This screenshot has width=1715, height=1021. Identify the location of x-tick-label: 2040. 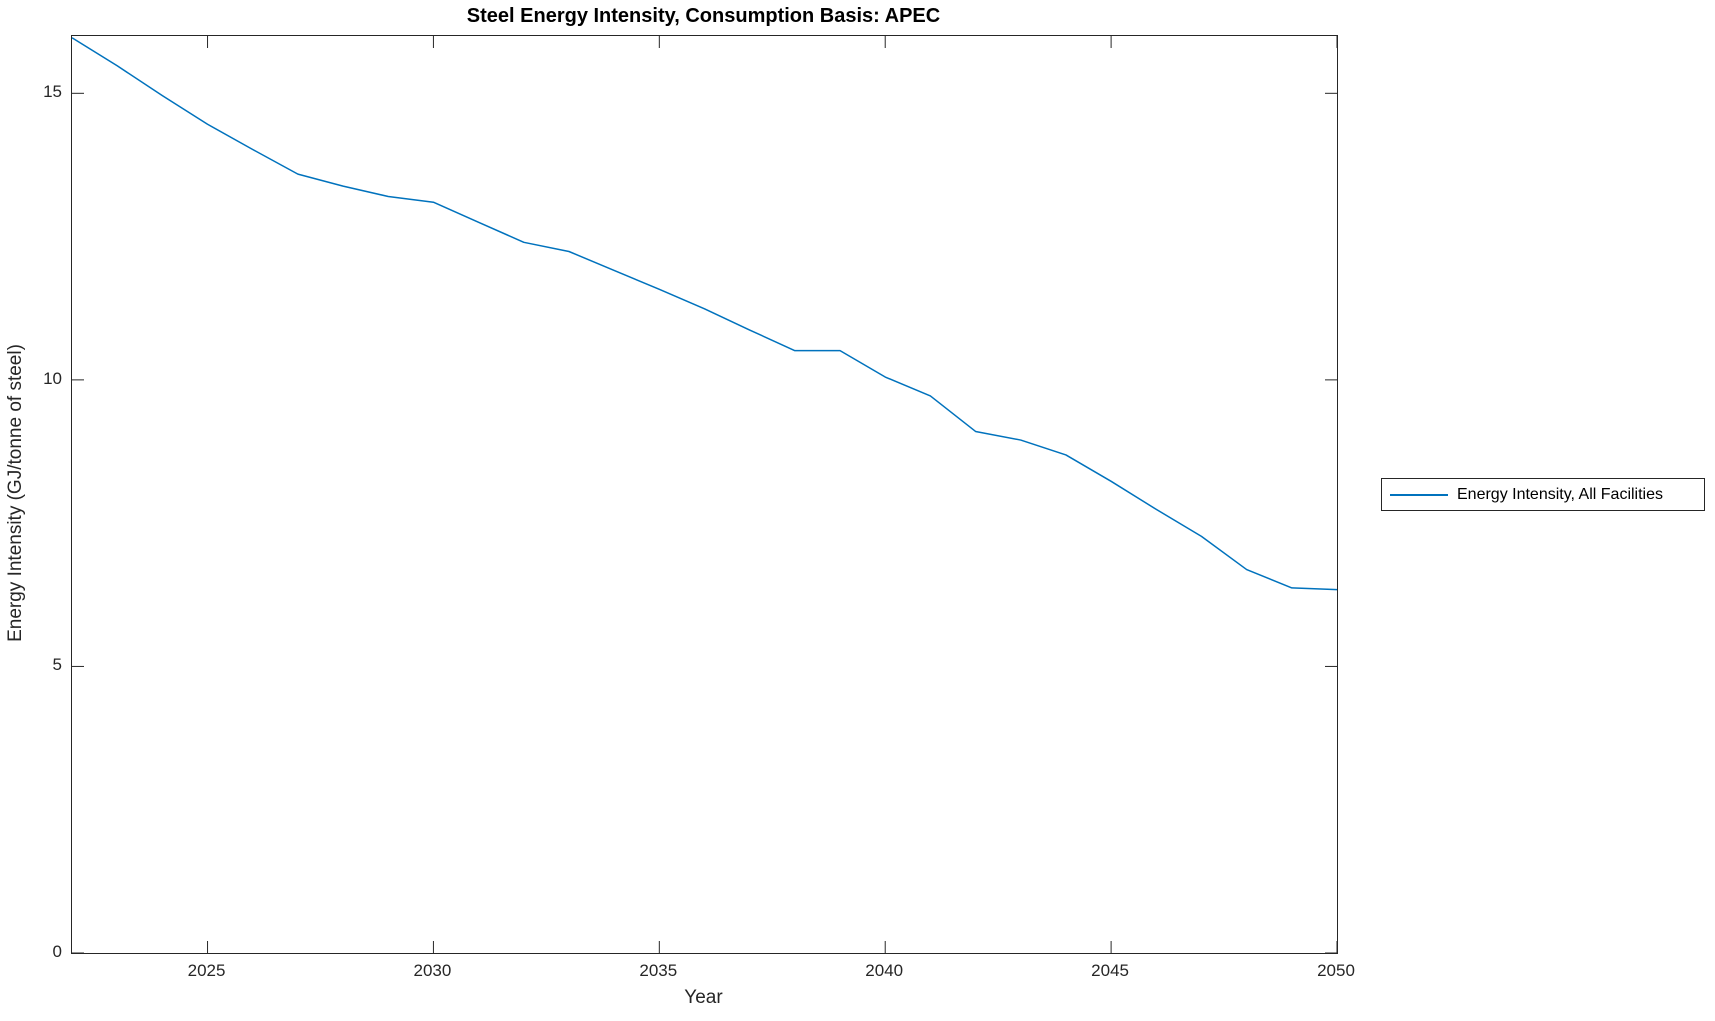
(884, 970).